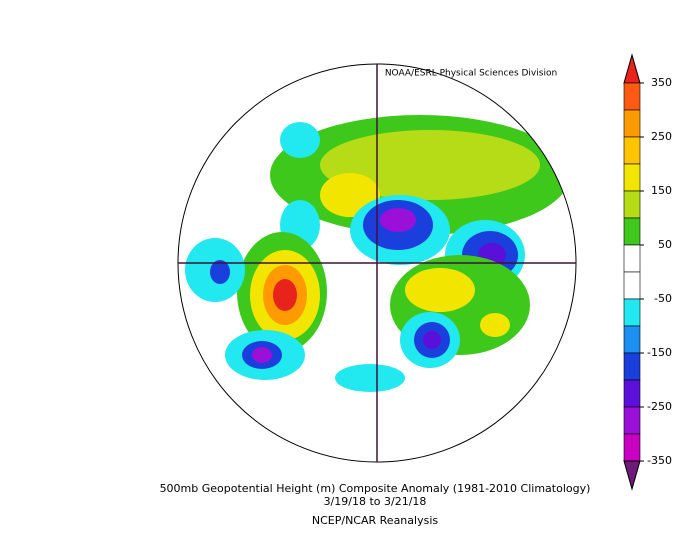 This screenshot has width=700, height=546. Describe the element at coordinates (663, 298) in the screenshot. I see `colorbar-label: -50` at that location.